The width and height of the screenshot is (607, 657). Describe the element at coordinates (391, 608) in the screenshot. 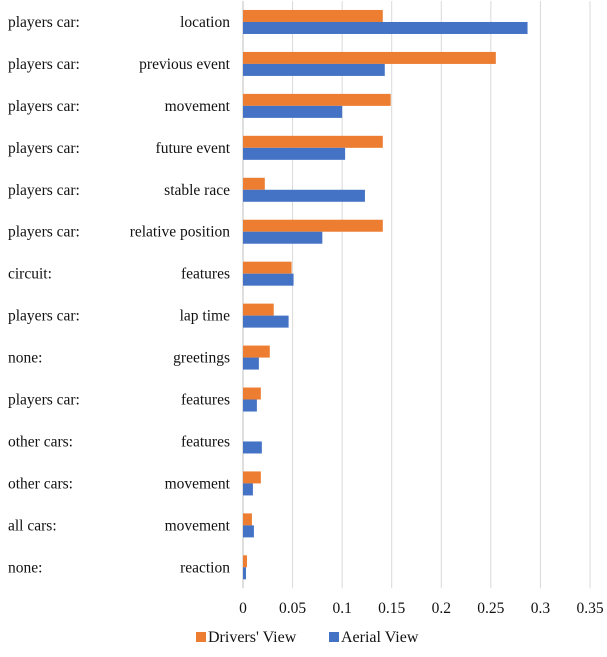

I see `x-tick-label: 0.15` at that location.